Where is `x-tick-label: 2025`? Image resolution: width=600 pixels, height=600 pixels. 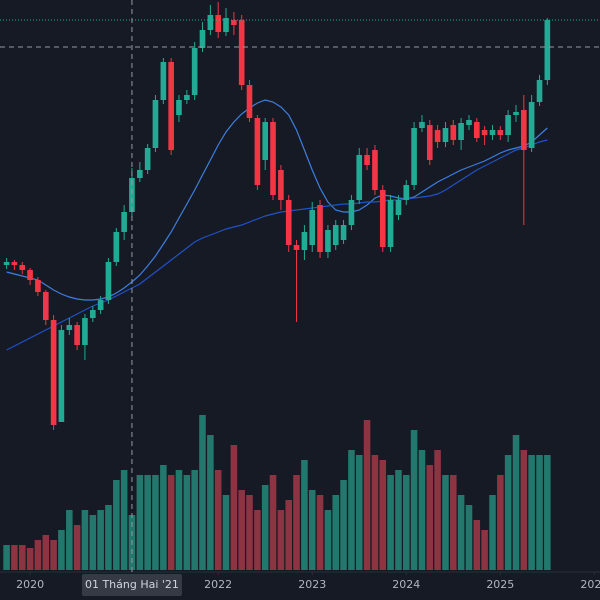 x-tick-label: 2025 is located at coordinates (500, 584).